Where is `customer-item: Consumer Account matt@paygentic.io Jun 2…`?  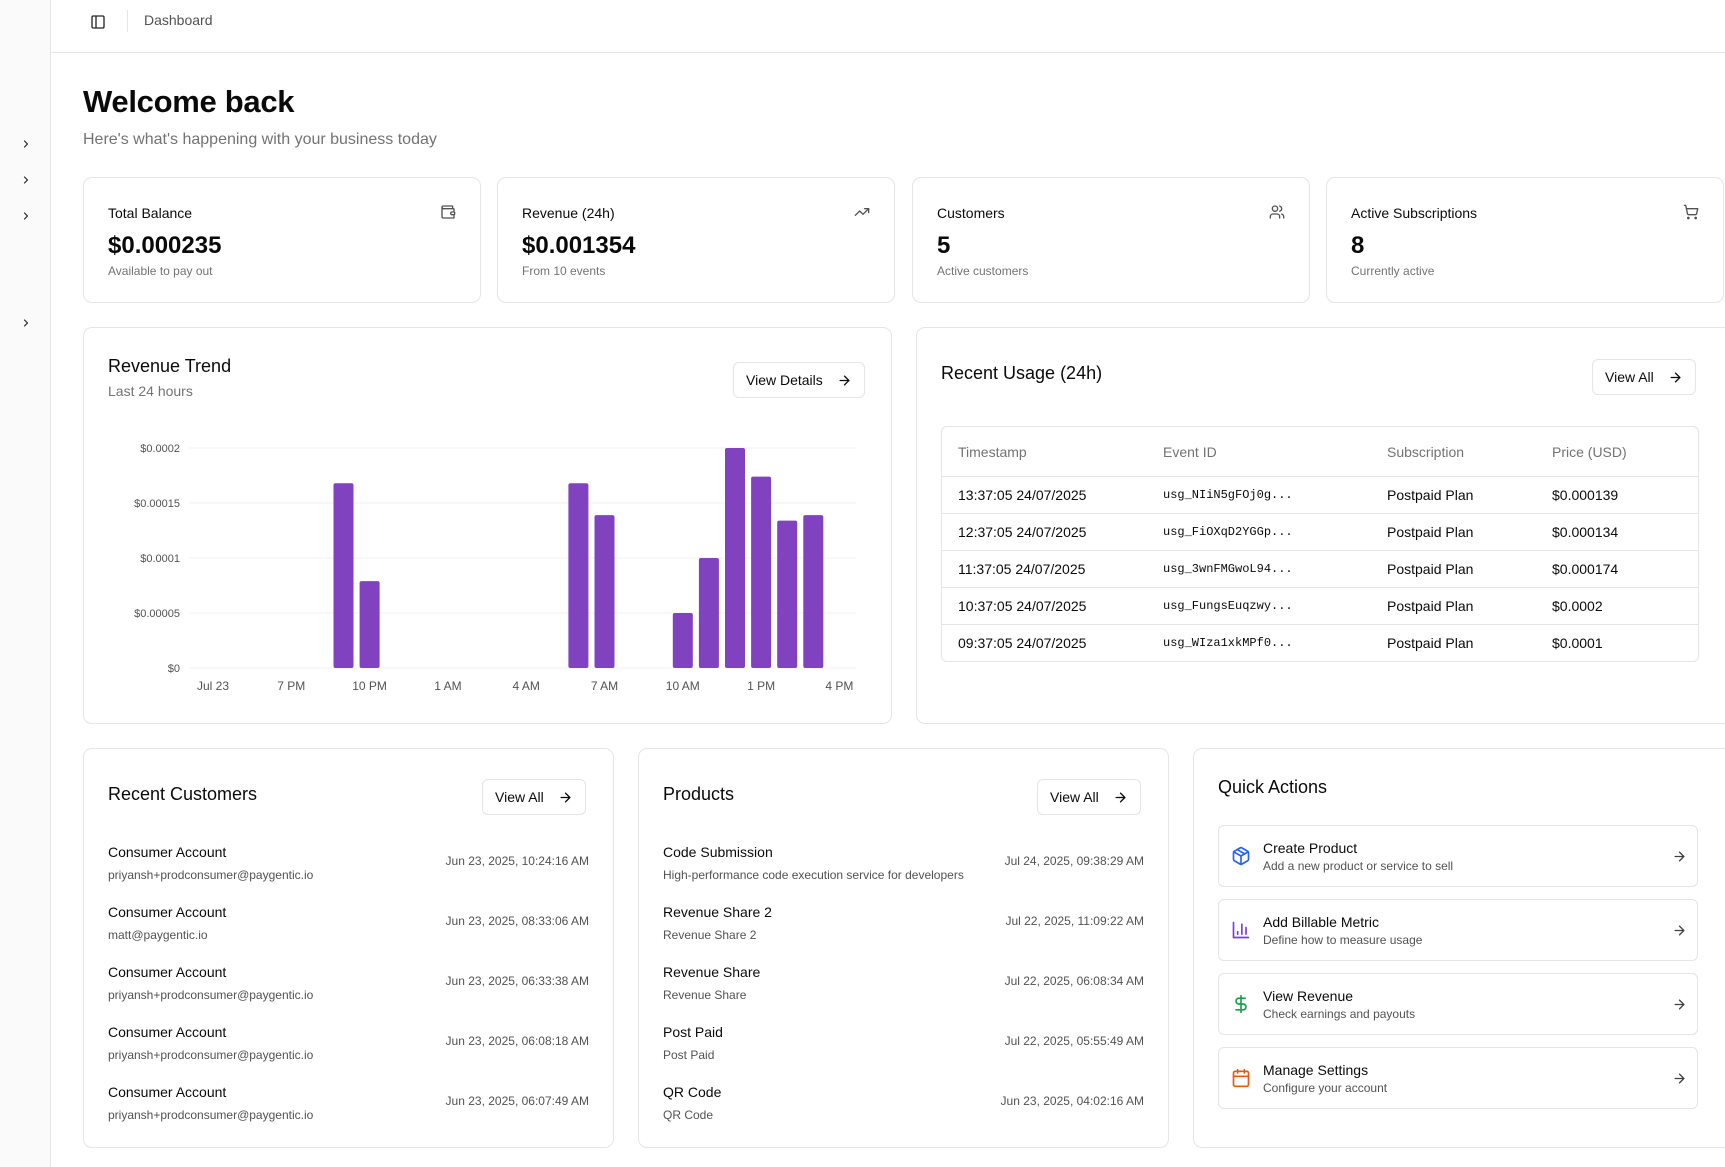 customer-item: Consumer Account matt@paygentic.io Jun 2… is located at coordinates (348, 927).